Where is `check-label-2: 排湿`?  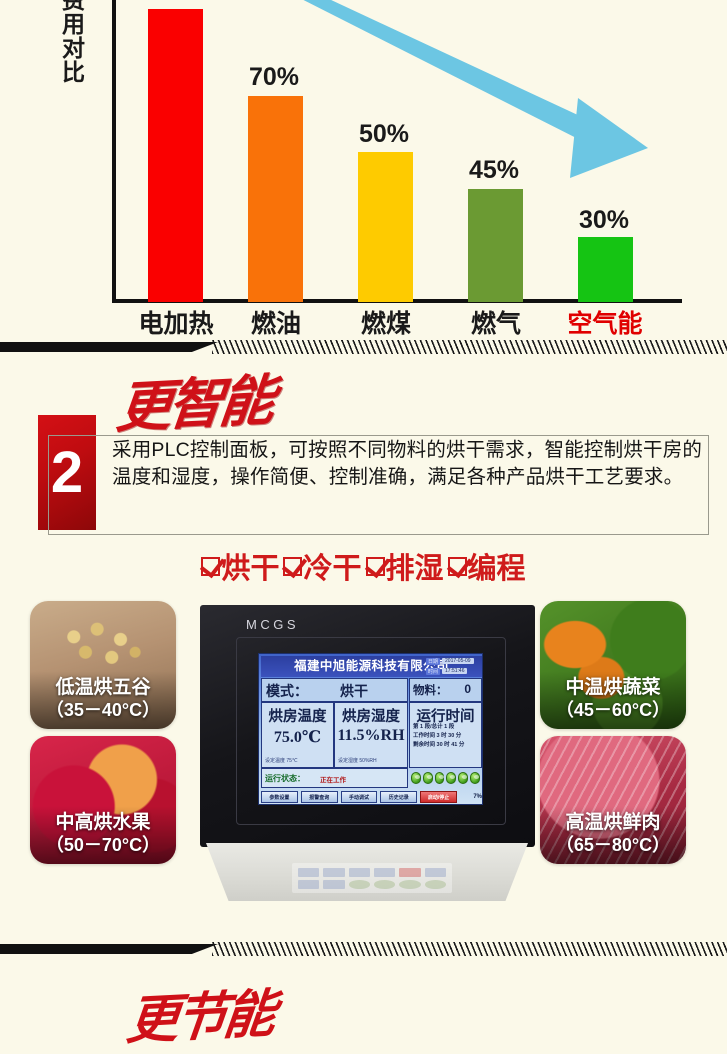 check-label-2: 排湿 is located at coordinates (414, 569).